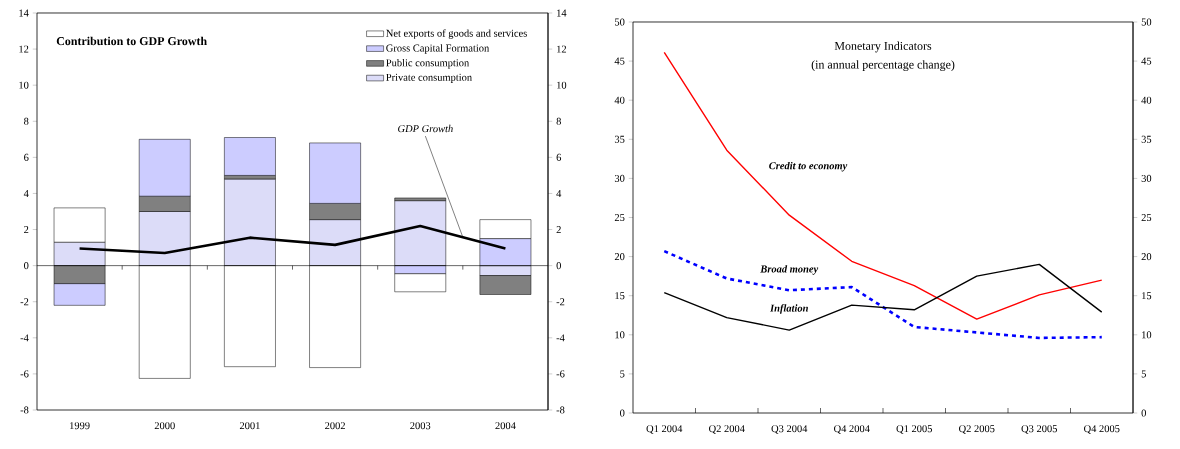  I want to click on legend-label: Net exports of goods and services, so click(456, 34).